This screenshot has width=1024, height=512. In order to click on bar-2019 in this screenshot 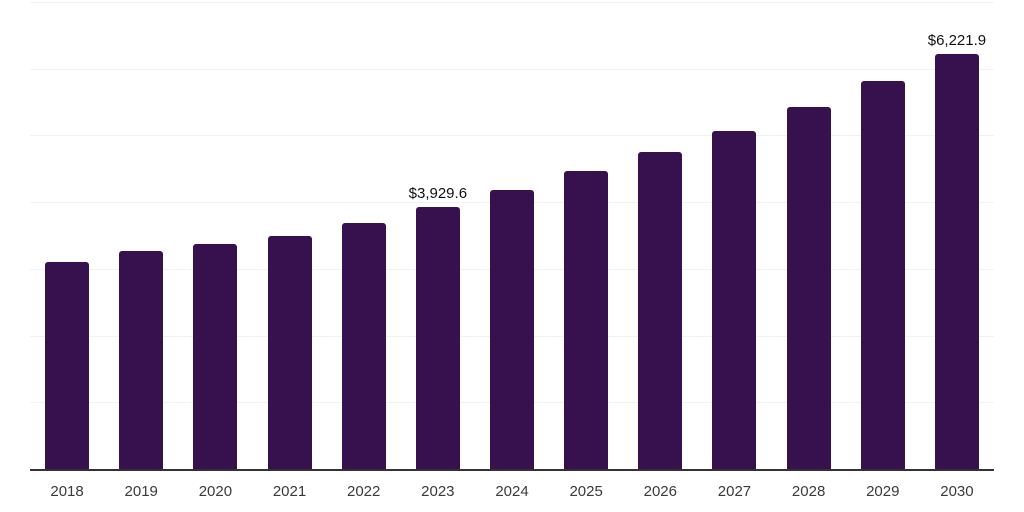, I will do `click(141, 360)`.